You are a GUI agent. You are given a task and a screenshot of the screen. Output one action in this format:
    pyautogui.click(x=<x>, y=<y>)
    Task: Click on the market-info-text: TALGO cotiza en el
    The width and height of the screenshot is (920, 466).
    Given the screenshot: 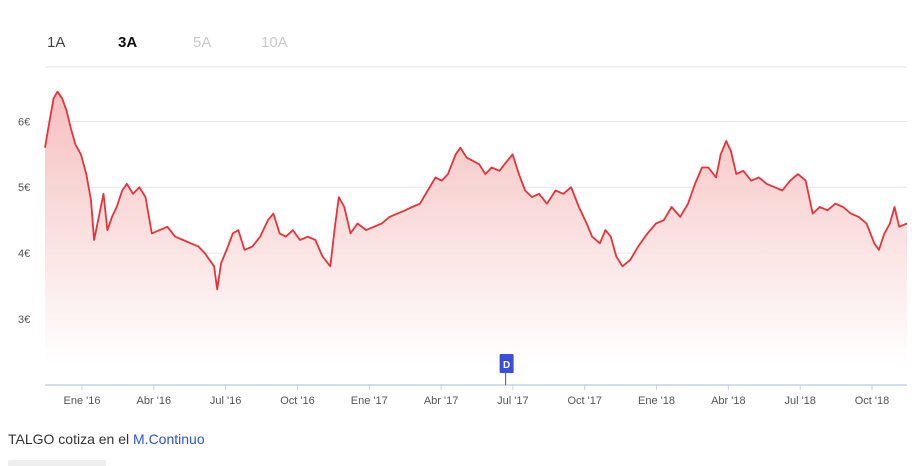 What is the action you would take?
    pyautogui.click(x=71, y=439)
    